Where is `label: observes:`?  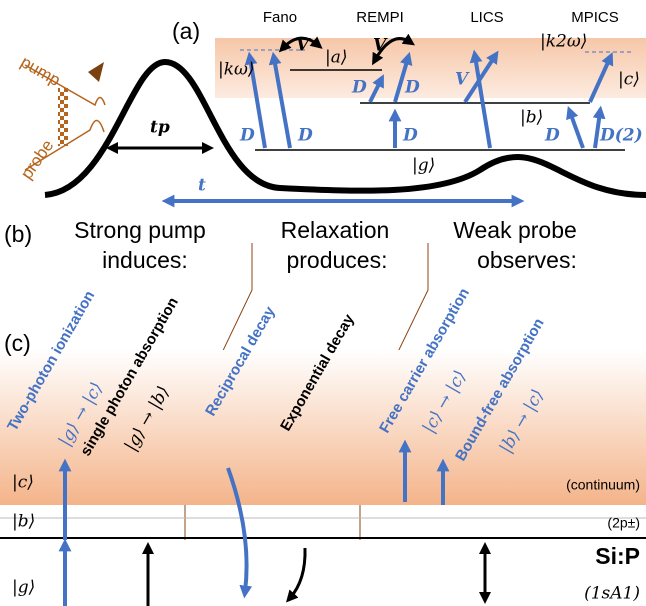
label: observes: is located at coordinates (527, 260).